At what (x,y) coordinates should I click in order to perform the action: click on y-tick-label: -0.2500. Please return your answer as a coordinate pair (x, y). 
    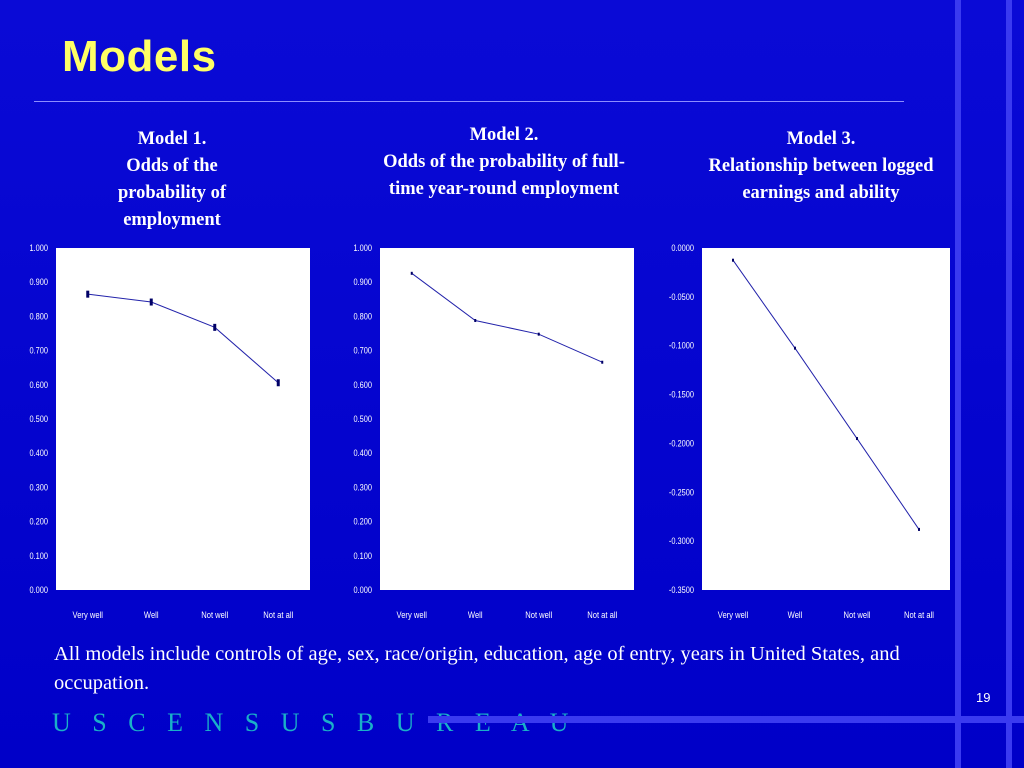
    Looking at the image, I should click on (681, 491).